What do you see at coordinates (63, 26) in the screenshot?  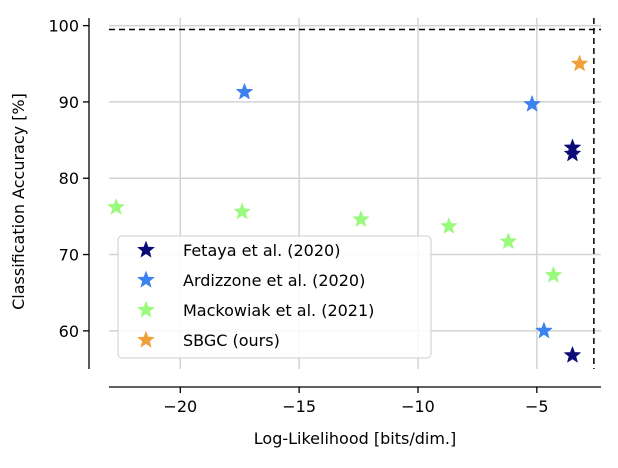 I see `y-tick-label: 100` at bounding box center [63, 26].